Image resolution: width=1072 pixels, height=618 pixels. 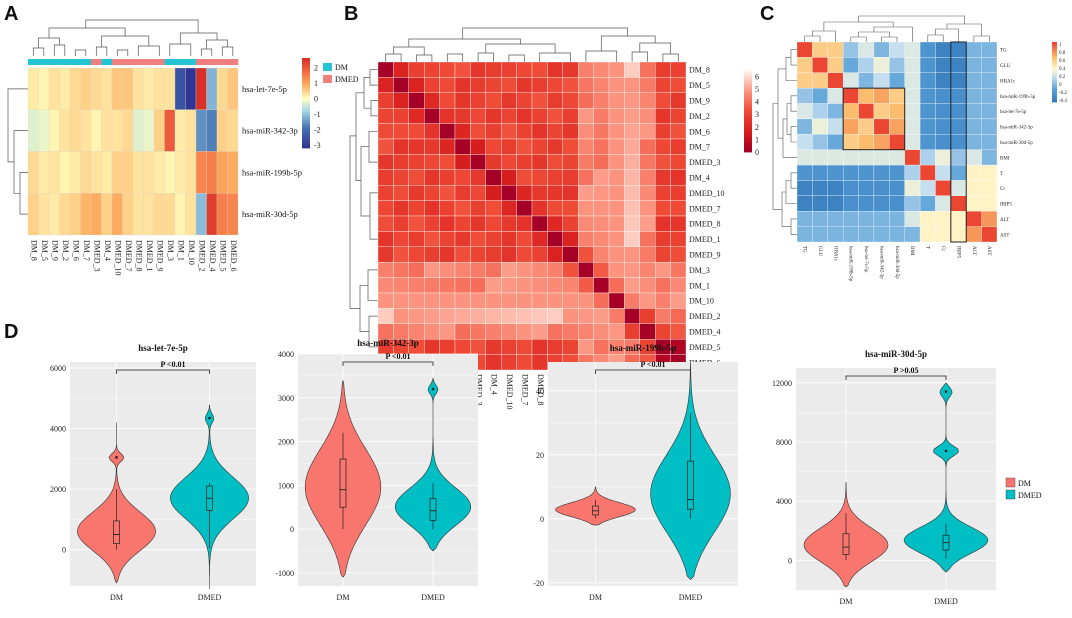 I want to click on row-label: DMED_4, so click(x=705, y=332).